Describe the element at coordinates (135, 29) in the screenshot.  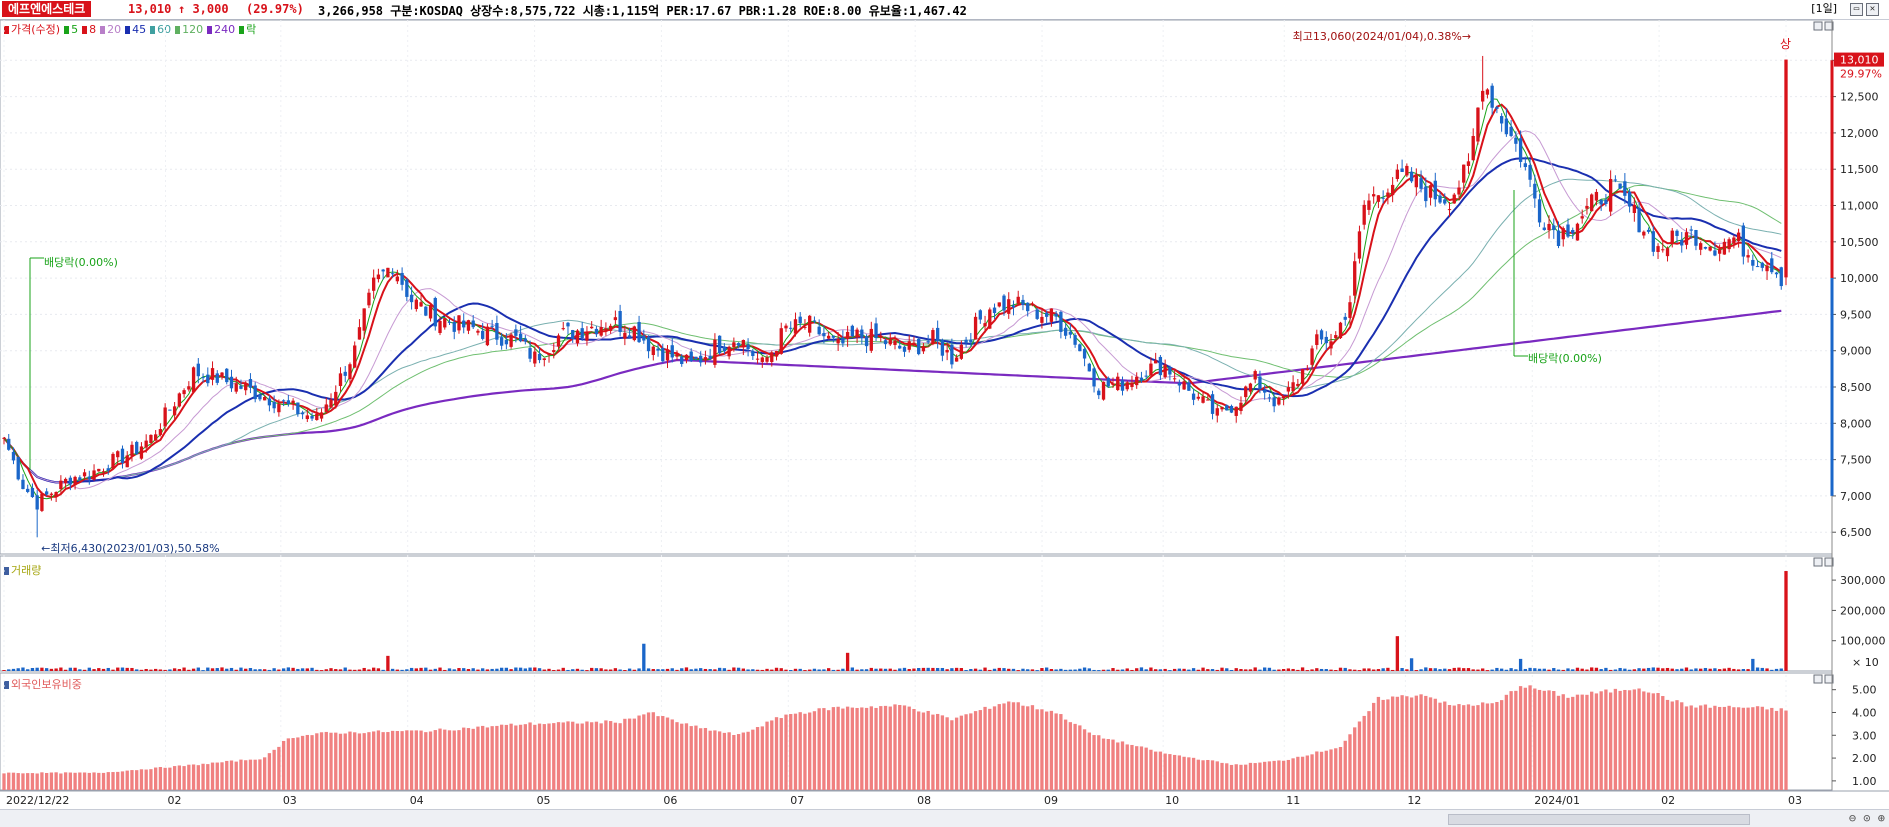
I see `legend-item-4: 45` at that location.